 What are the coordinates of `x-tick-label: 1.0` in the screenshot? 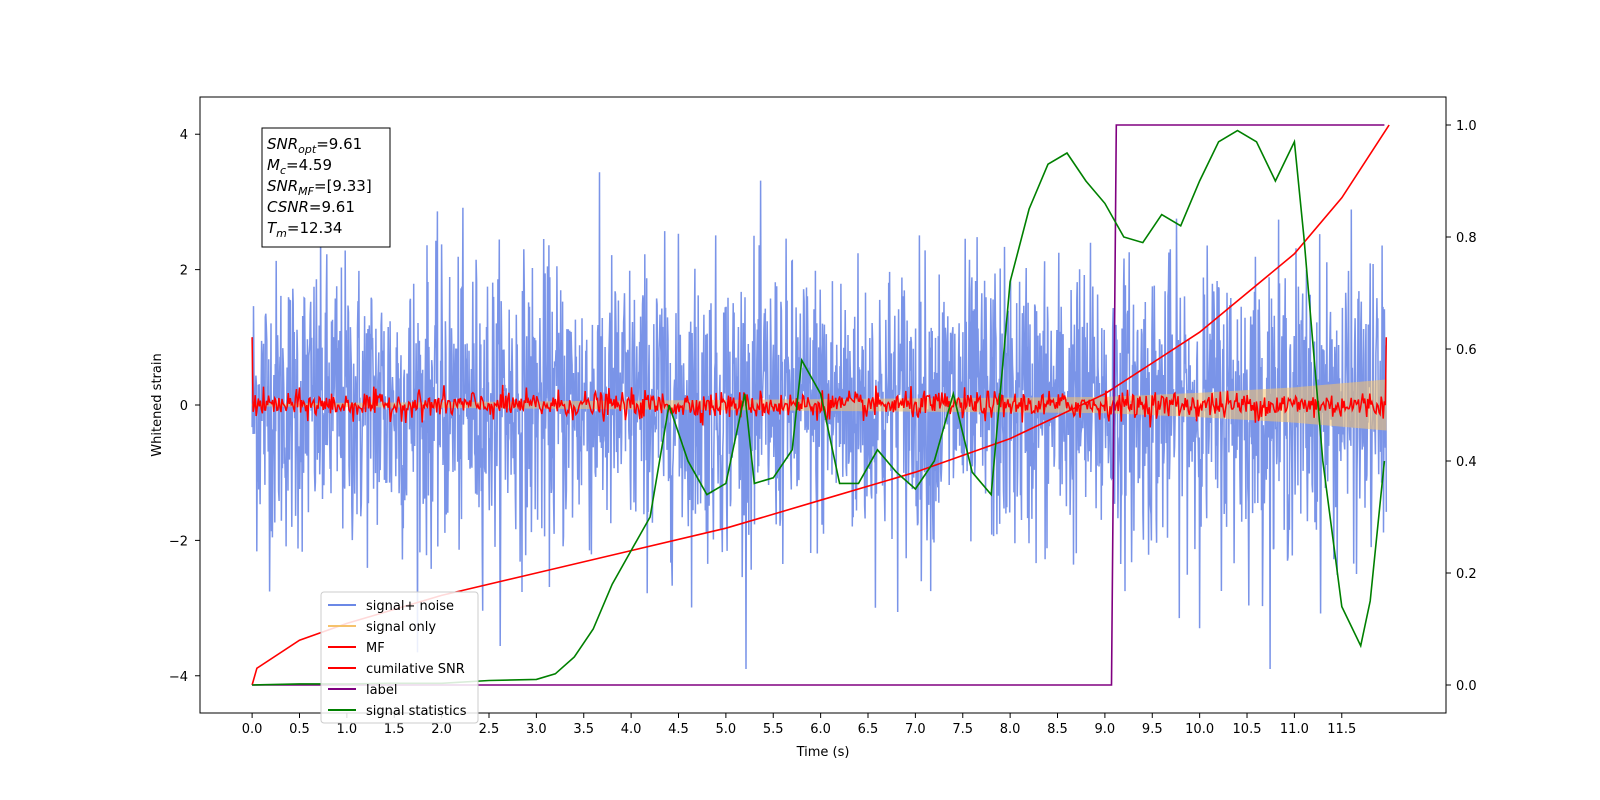 It's located at (347, 729).